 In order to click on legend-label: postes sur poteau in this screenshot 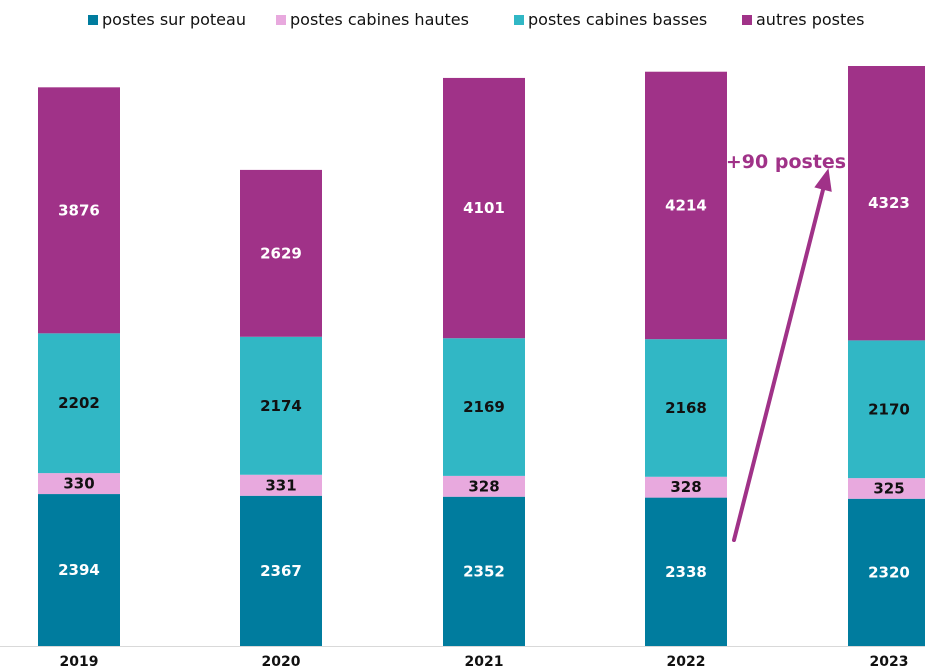, I will do `click(174, 19)`.